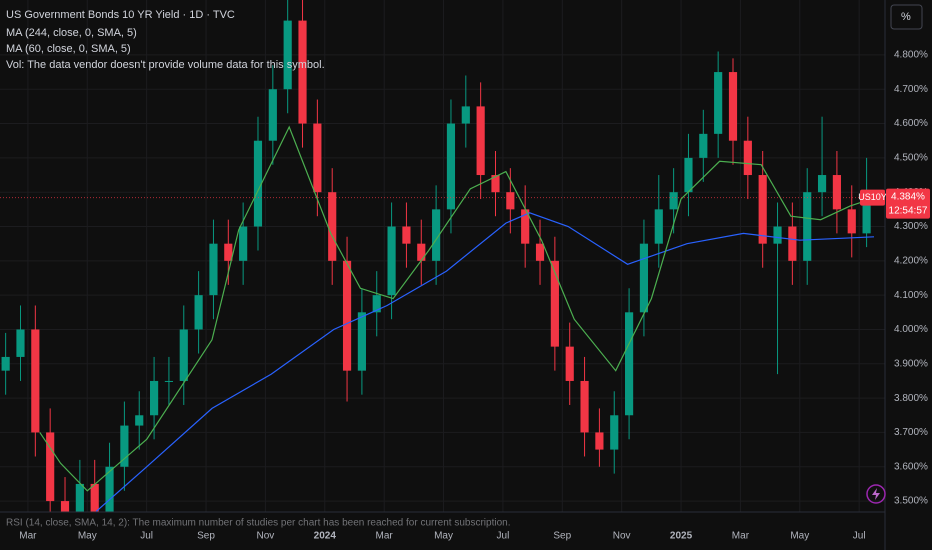 The image size is (932, 550). Describe the element at coordinates (911, 501) in the screenshot. I see `y-tick-label: 3.500%` at that location.